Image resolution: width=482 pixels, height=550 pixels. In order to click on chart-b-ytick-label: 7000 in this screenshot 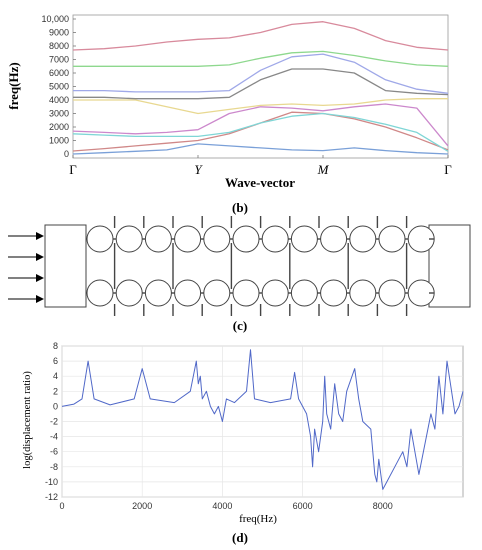, I will do `click(59, 60)`.